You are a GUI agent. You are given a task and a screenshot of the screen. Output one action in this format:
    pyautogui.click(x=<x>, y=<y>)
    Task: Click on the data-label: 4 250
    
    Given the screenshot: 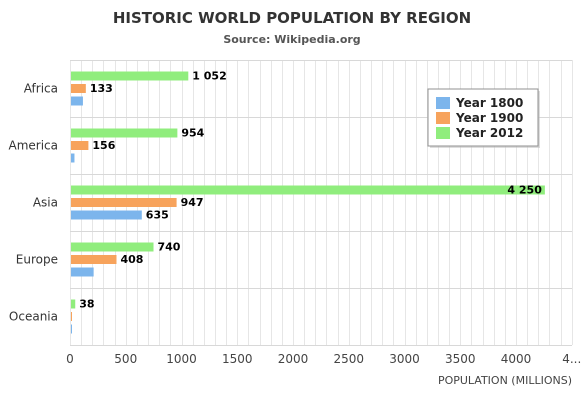 What is the action you would take?
    pyautogui.click(x=524, y=190)
    